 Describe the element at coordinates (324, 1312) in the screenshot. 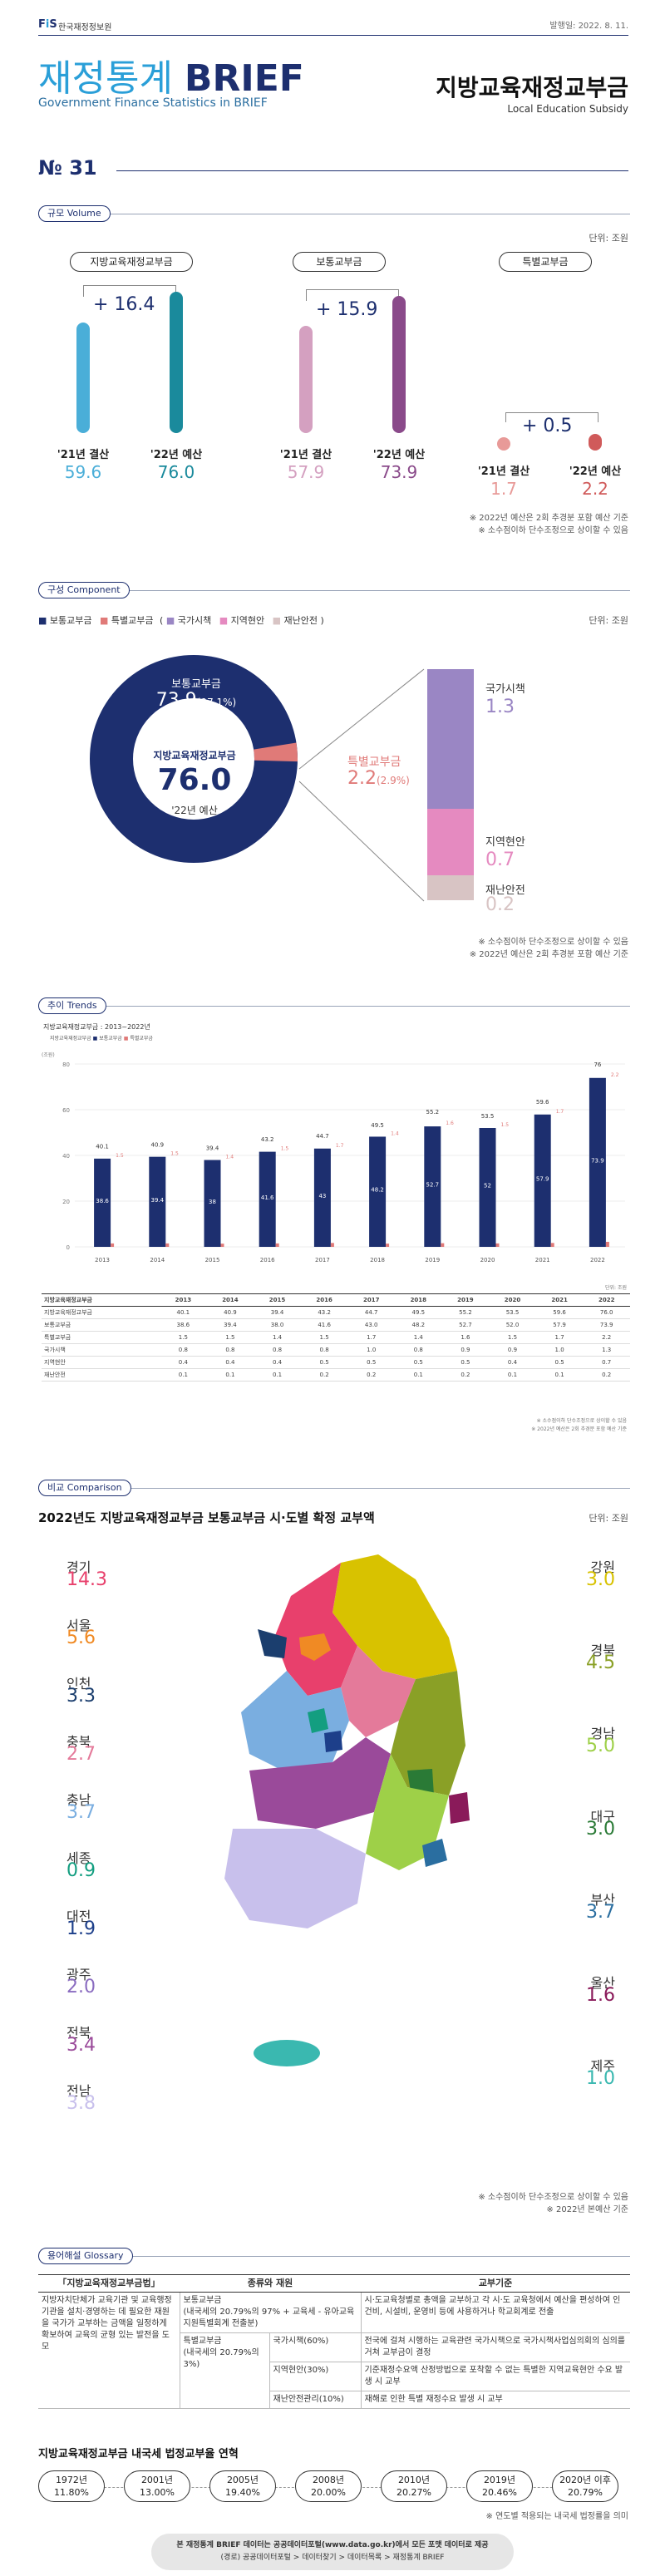

I see `trends-table-cell: 43.2` at that location.